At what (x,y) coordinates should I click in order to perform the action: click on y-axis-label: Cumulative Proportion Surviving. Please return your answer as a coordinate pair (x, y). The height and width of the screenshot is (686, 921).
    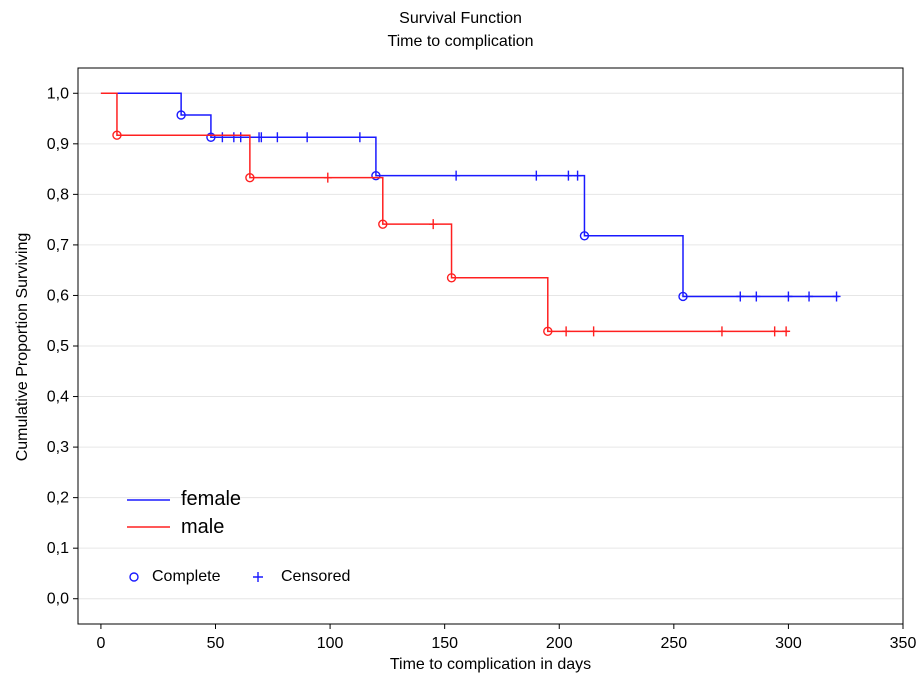
    Looking at the image, I should click on (22, 347).